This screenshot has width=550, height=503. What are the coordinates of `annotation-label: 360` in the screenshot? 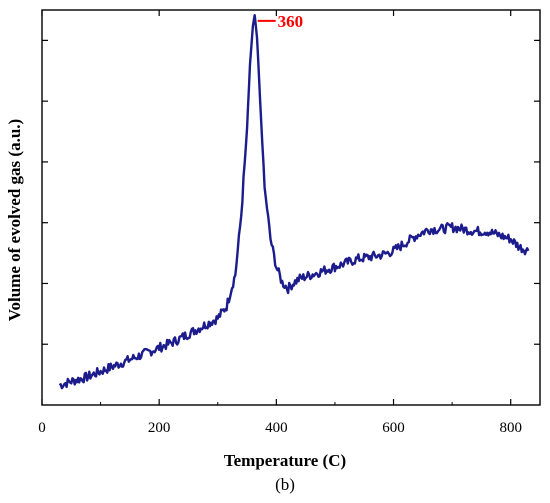 It's located at (291, 21).